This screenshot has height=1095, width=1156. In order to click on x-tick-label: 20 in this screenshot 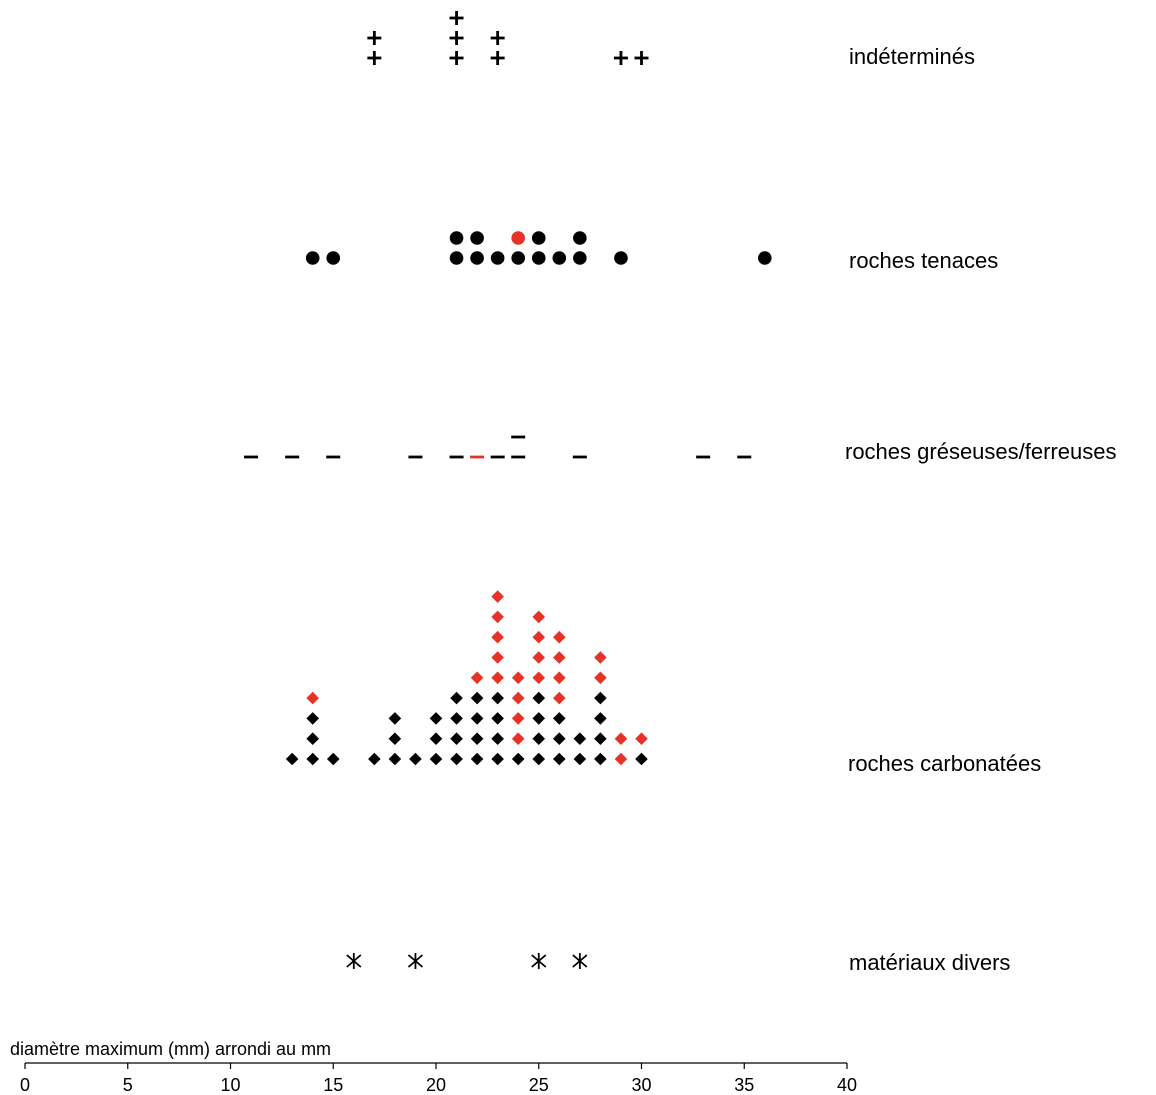, I will do `click(436, 1085)`.